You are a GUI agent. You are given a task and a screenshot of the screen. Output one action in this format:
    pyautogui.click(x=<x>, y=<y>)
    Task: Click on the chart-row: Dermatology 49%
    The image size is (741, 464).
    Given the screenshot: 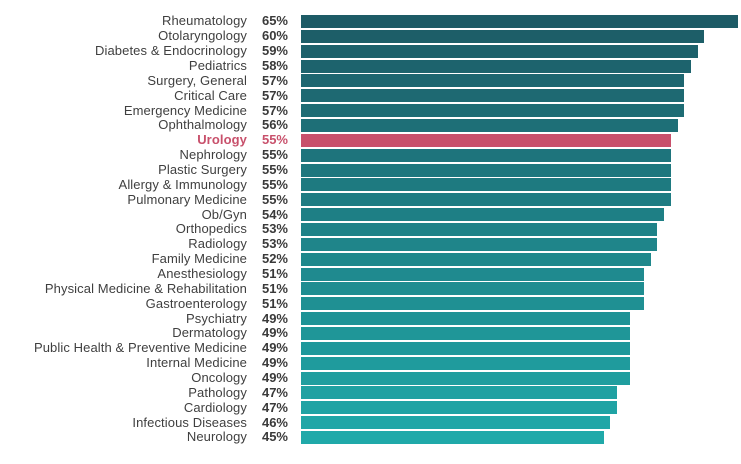 What is the action you would take?
    pyautogui.click(x=370, y=333)
    